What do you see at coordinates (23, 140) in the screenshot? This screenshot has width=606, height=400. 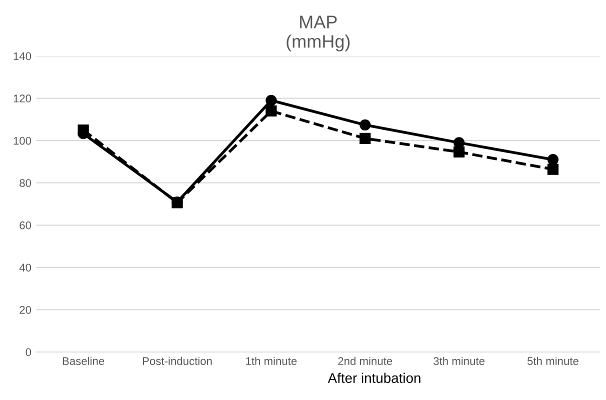 I see `y-tick-label: 100` at bounding box center [23, 140].